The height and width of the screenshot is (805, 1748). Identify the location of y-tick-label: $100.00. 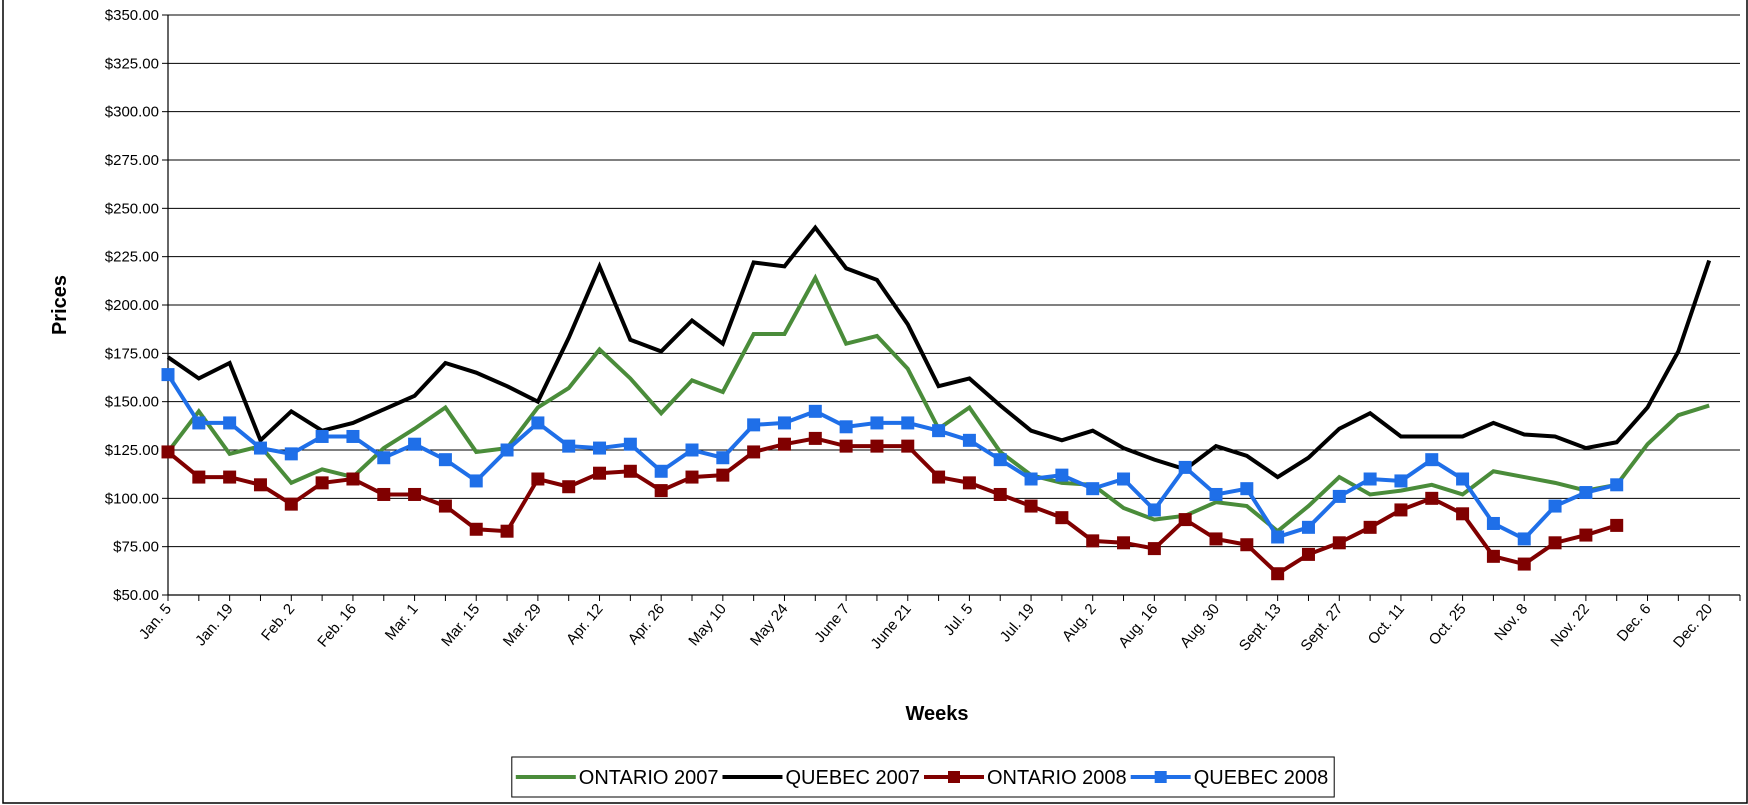
(132, 498).